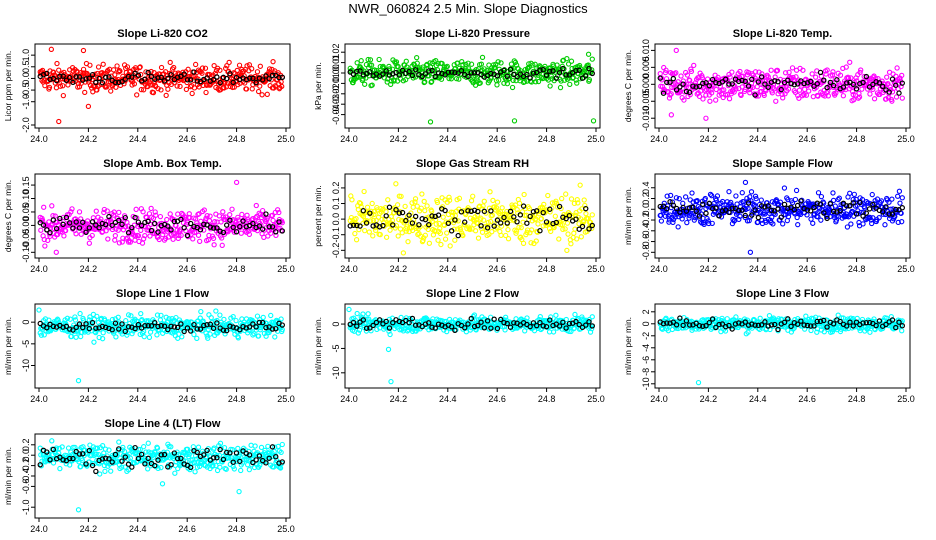  What do you see at coordinates (646, 231) in the screenshot?
I see `y-tick-label: -0.4` at bounding box center [646, 231].